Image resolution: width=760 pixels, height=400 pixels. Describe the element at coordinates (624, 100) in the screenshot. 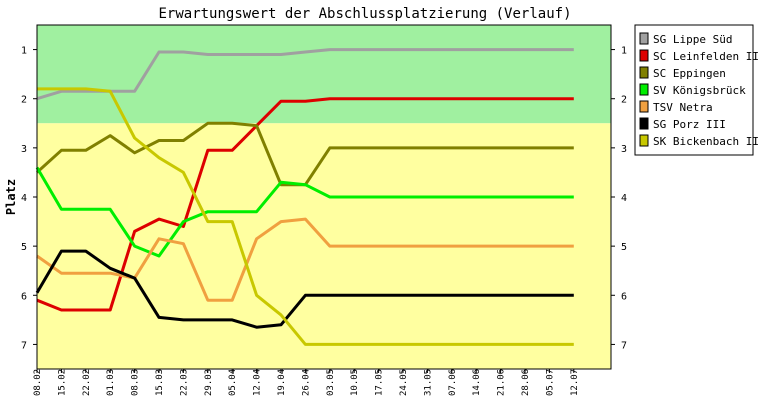

I see `y-tick-right-label: 2` at that location.